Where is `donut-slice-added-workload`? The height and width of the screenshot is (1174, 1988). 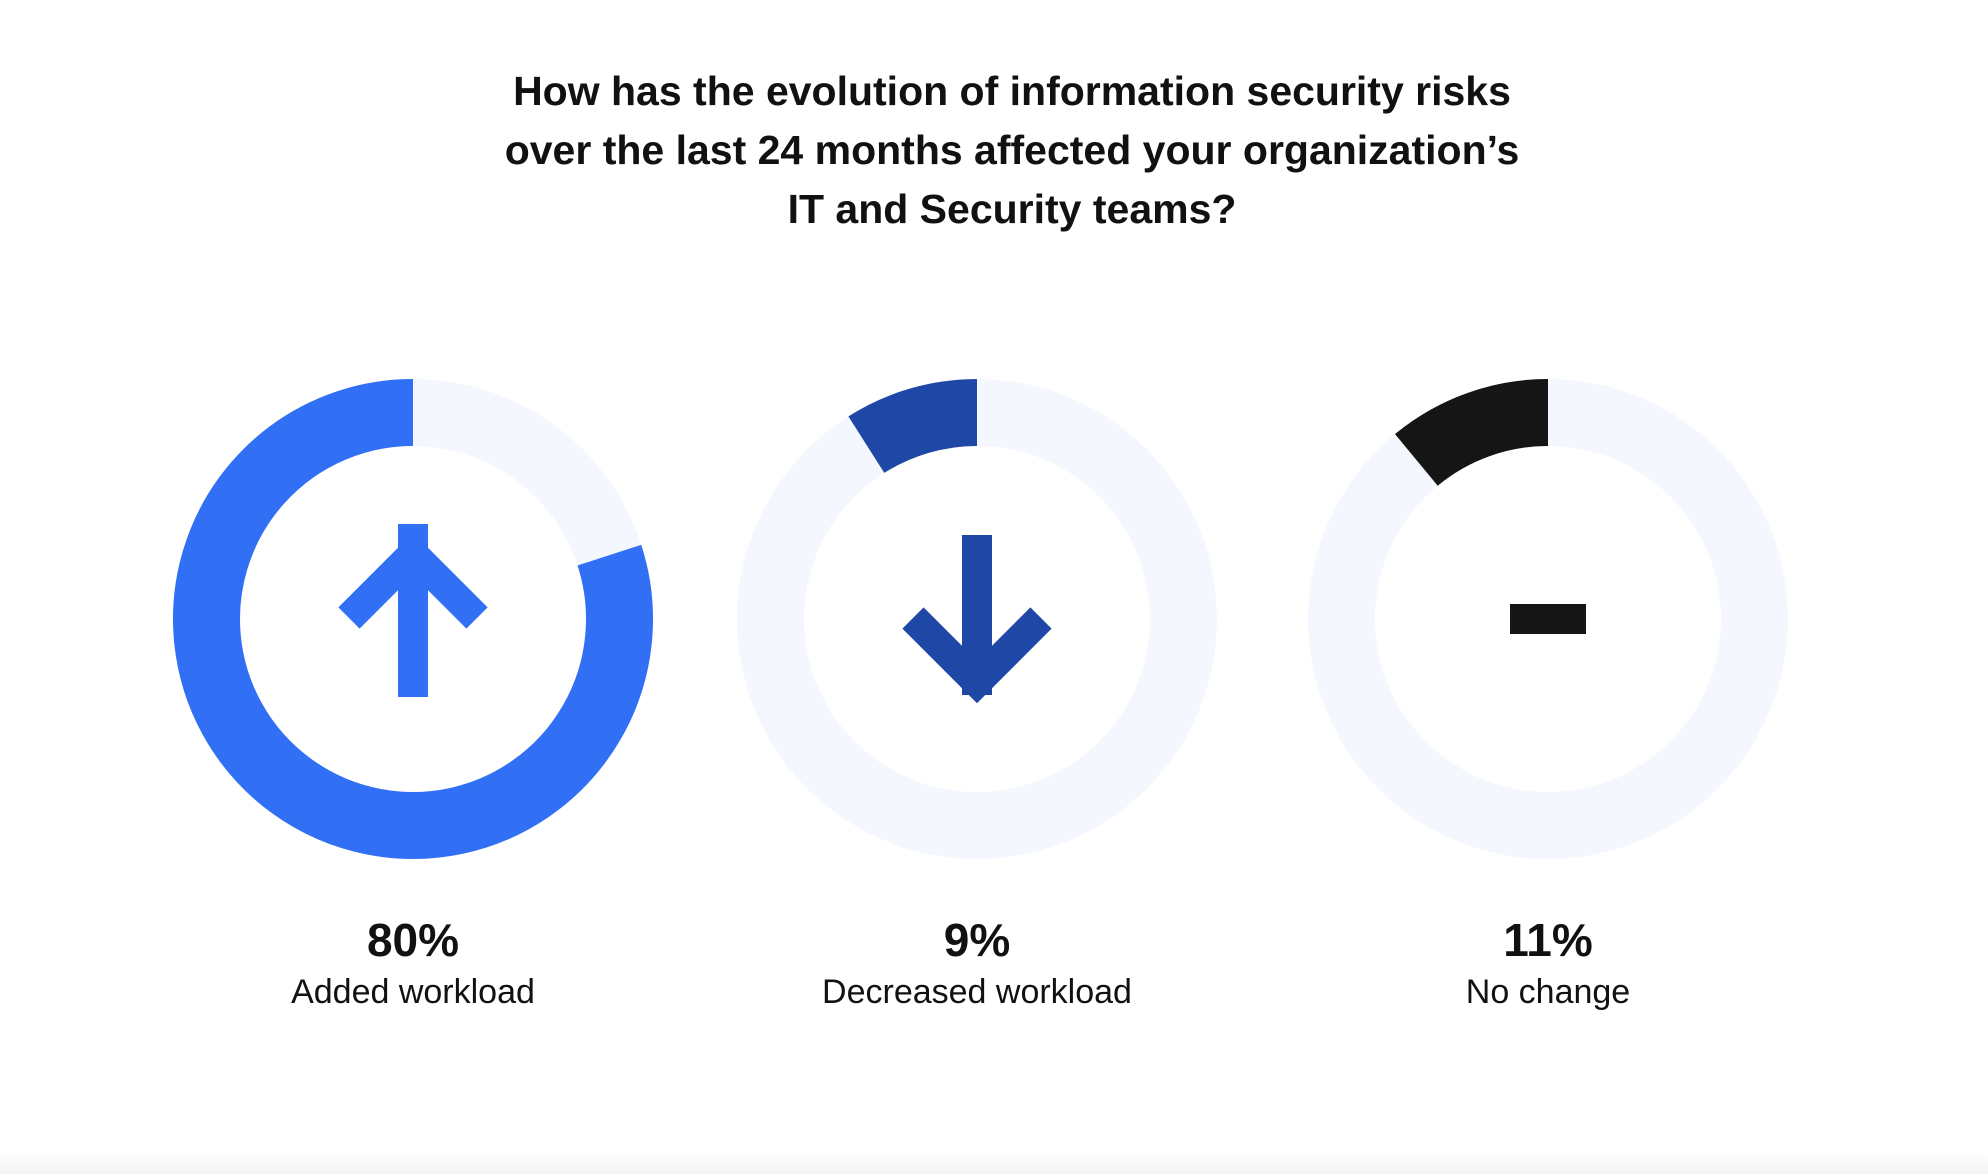 donut-slice-added-workload is located at coordinates (413, 619).